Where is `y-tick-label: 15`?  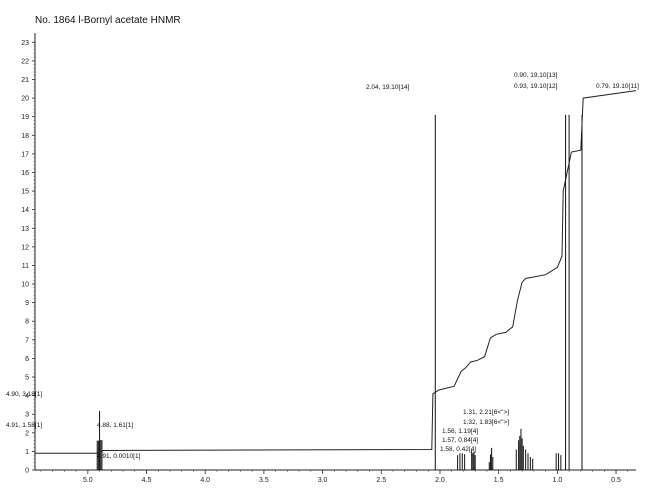
y-tick-label: 15 is located at coordinates (25, 192).